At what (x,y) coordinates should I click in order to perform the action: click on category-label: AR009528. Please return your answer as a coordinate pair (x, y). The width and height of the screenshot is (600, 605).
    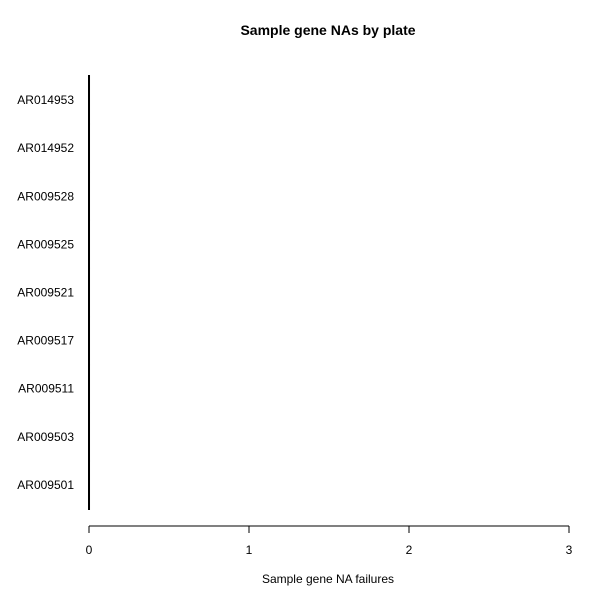
    Looking at the image, I should click on (45, 196).